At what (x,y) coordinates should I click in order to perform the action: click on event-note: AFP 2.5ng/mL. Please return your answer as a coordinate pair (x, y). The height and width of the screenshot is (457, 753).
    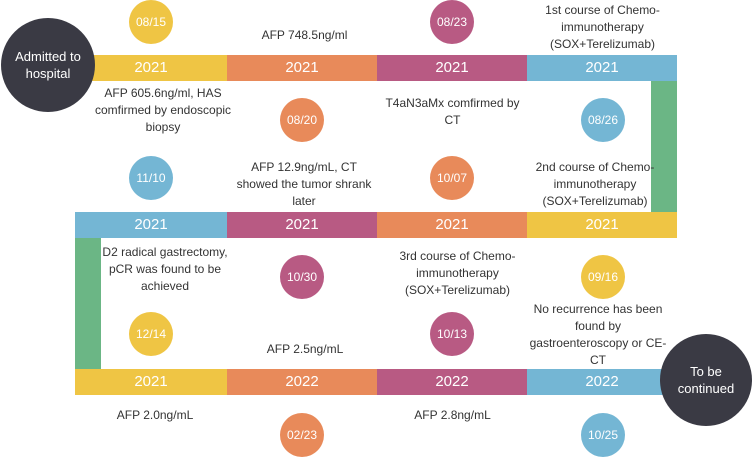
    Looking at the image, I should click on (305, 349).